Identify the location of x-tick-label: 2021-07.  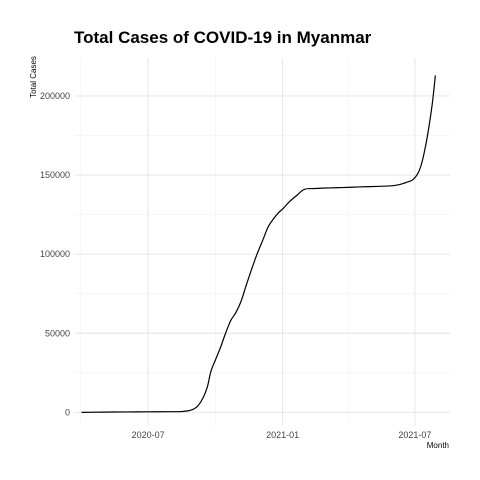
(414, 435).